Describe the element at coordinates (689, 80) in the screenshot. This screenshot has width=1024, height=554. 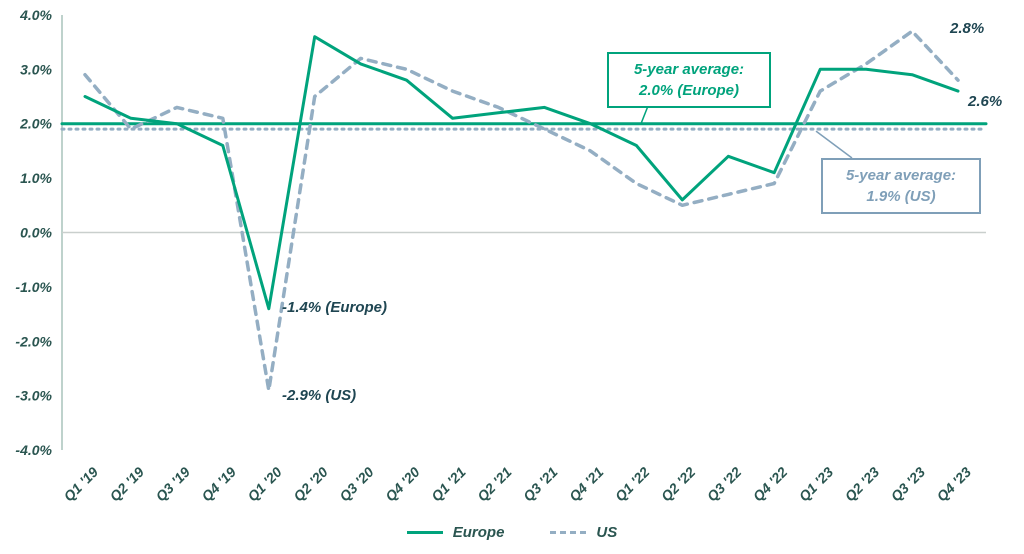
I see `europe-average-callout: 5-year average: 2.0% (Europe)` at that location.